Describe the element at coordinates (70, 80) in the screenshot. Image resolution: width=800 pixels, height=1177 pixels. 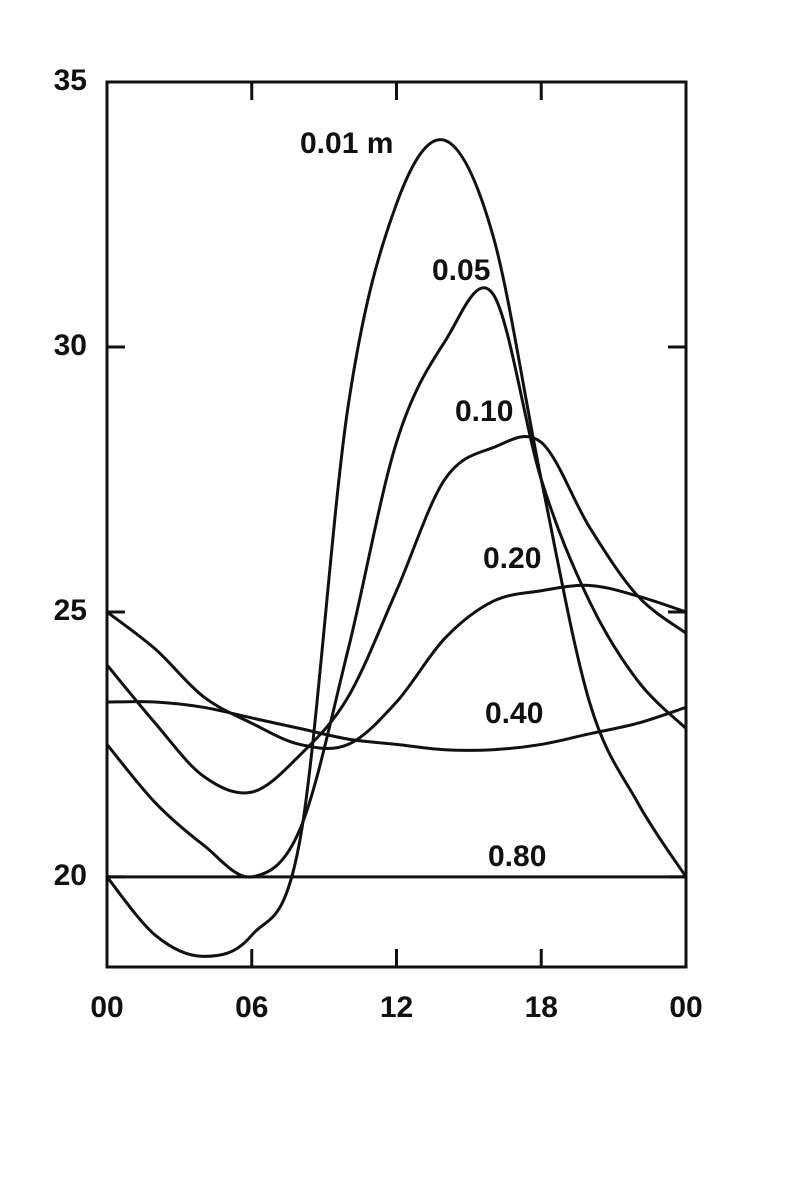
I see `y-tick-label: 35` at that location.